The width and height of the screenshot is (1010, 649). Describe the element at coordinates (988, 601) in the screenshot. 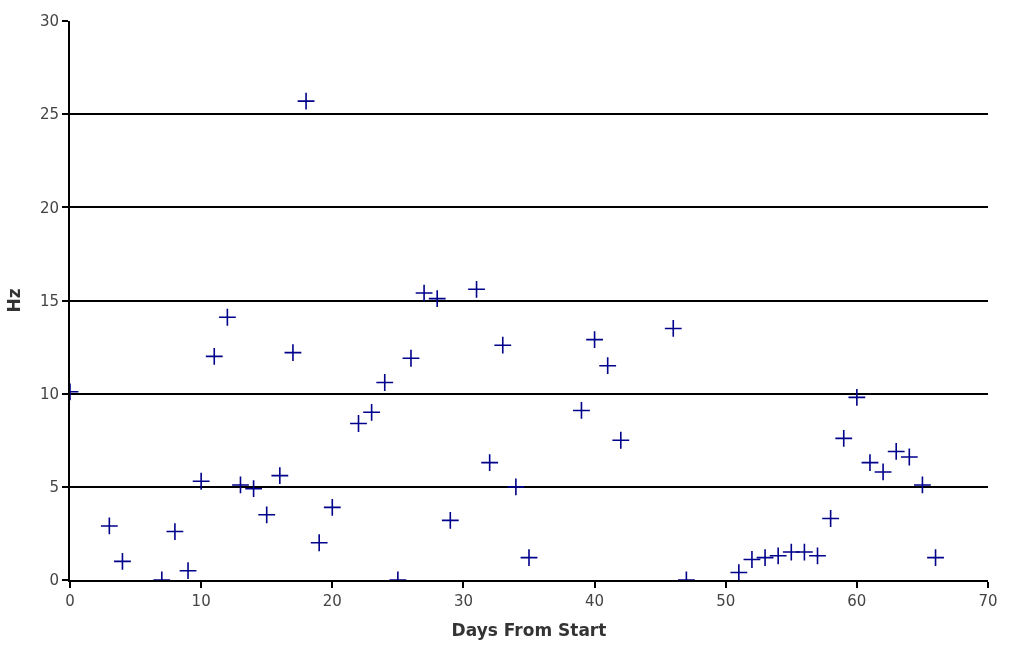

I see `x-tick-label: 70` at that location.